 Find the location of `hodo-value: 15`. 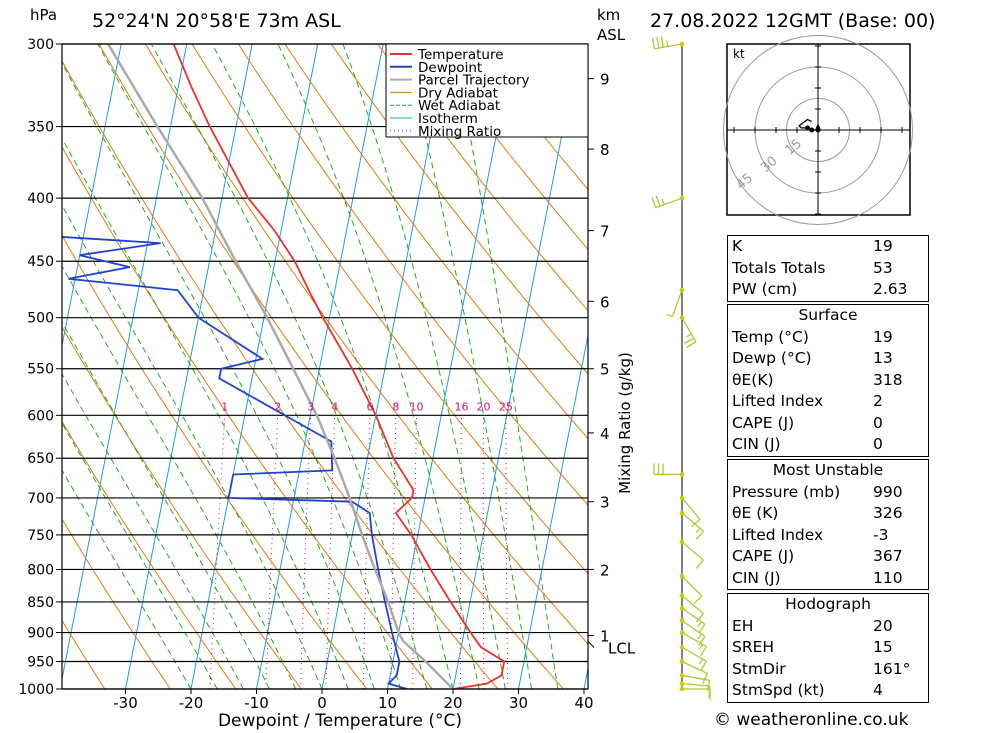

hodo-value: 15 is located at coordinates (883, 647).